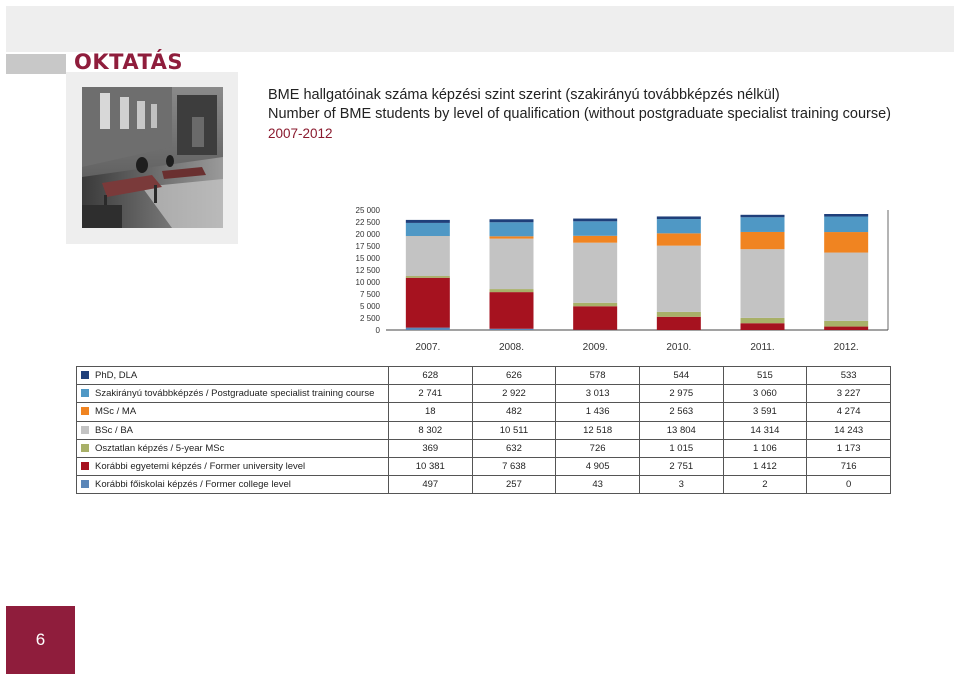 The width and height of the screenshot is (960, 678). I want to click on section-title: OKTATÁS, so click(129, 62).